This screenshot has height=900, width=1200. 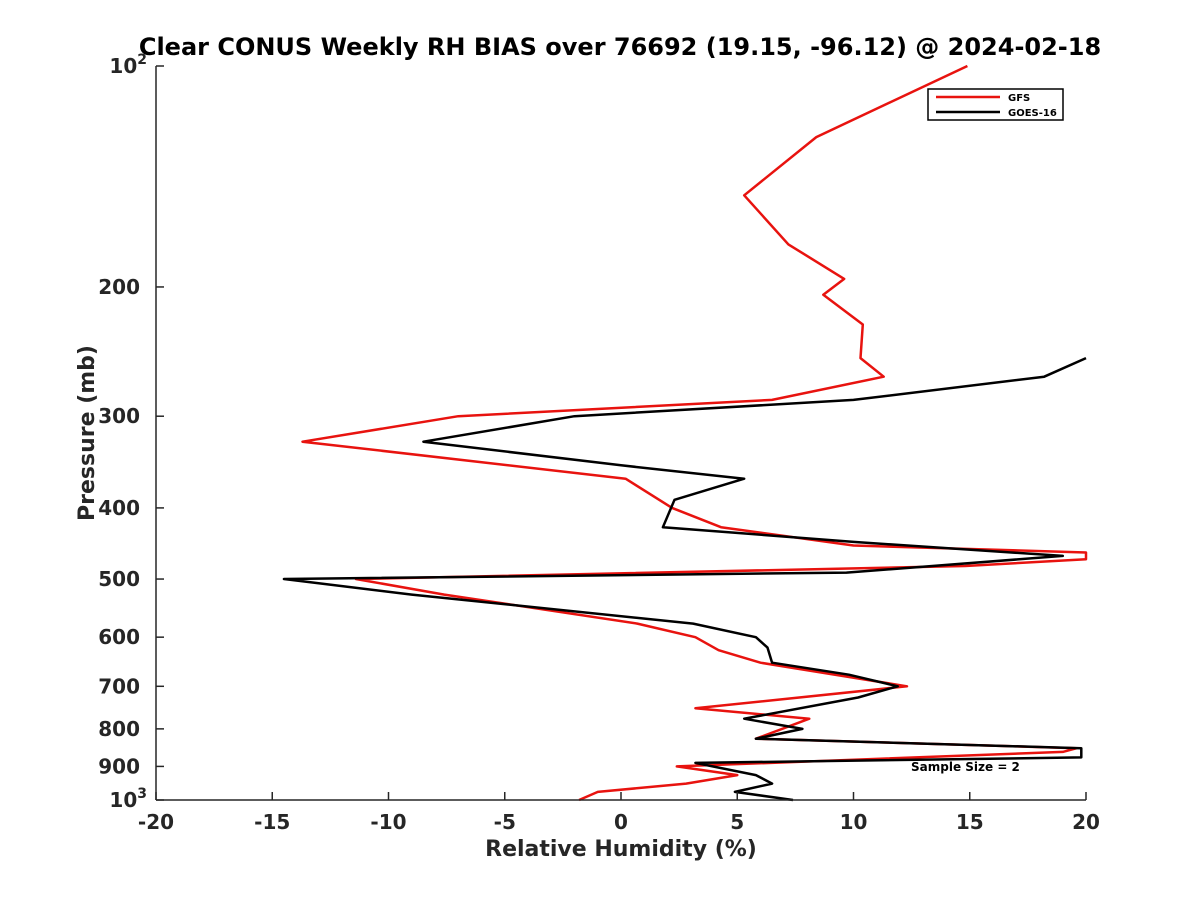 What do you see at coordinates (272, 822) in the screenshot?
I see `x-tick-label: -15` at bounding box center [272, 822].